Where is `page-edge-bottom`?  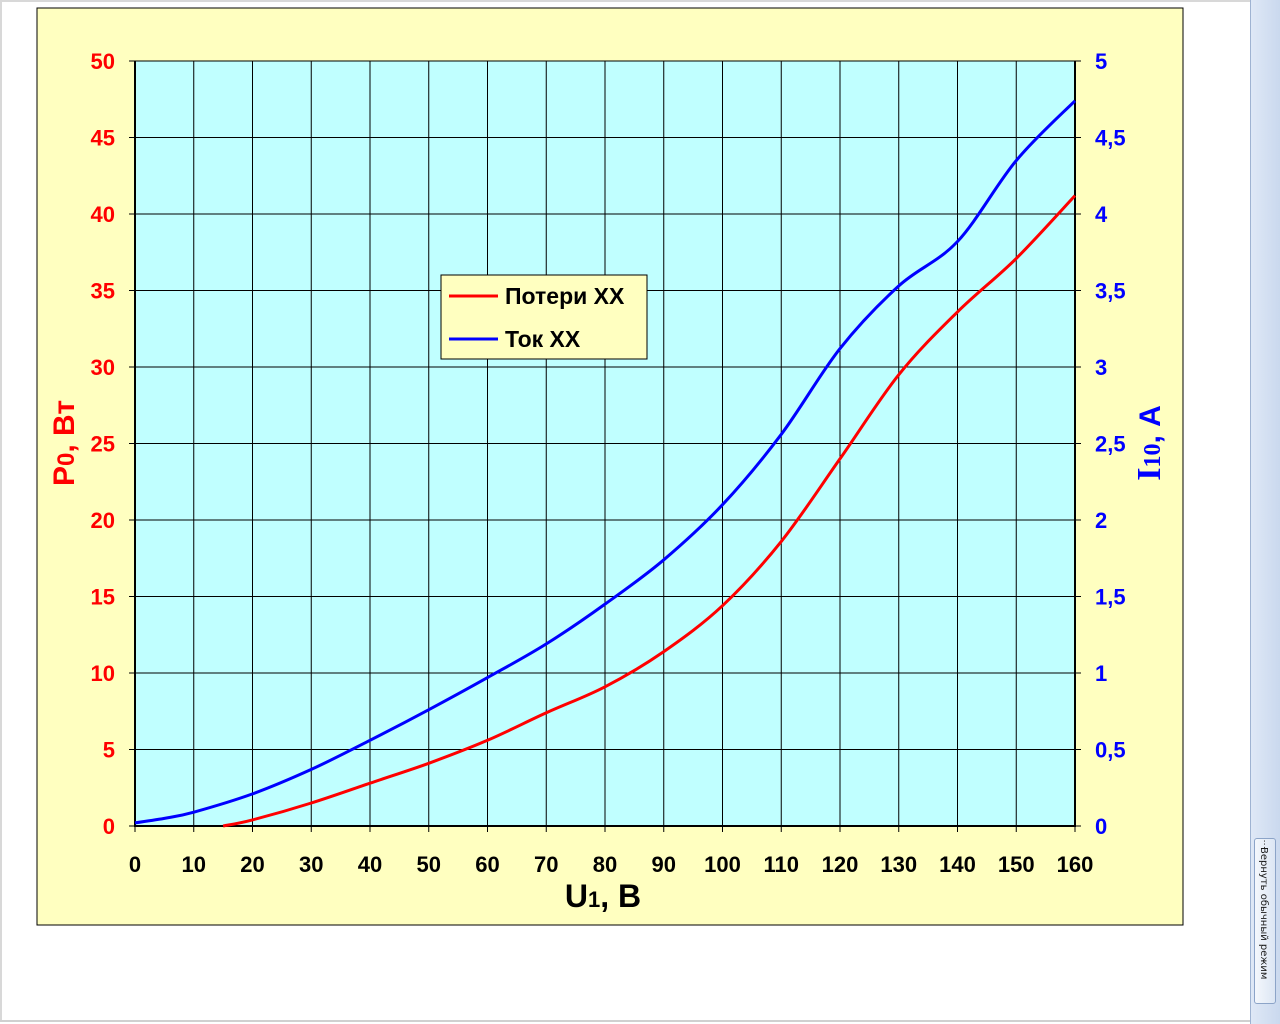 page-edge-bottom is located at coordinates (625, 1021).